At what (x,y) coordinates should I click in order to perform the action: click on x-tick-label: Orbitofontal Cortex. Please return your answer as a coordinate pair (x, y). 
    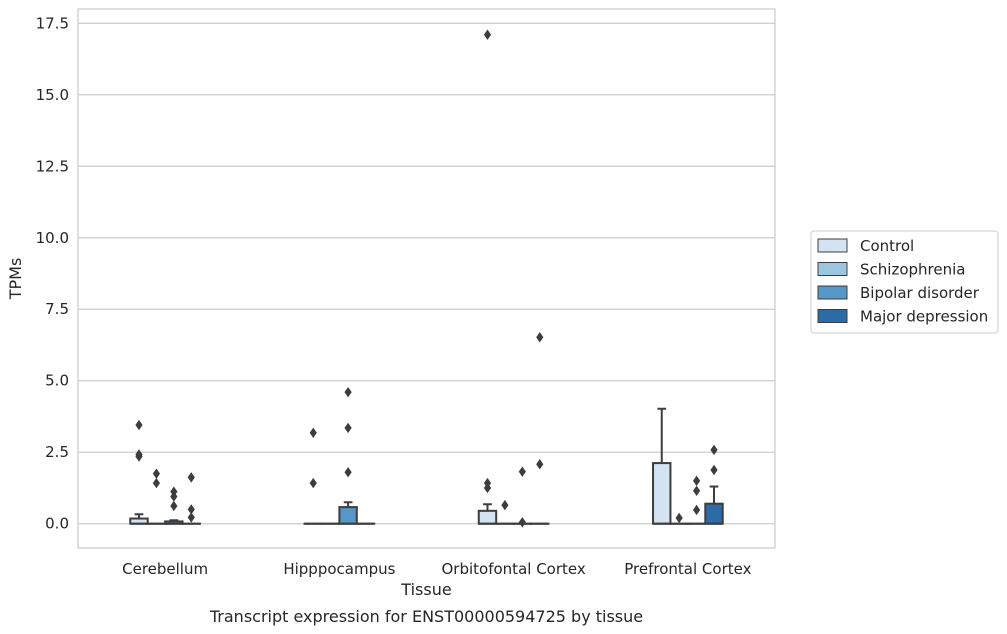
    Looking at the image, I should click on (514, 569).